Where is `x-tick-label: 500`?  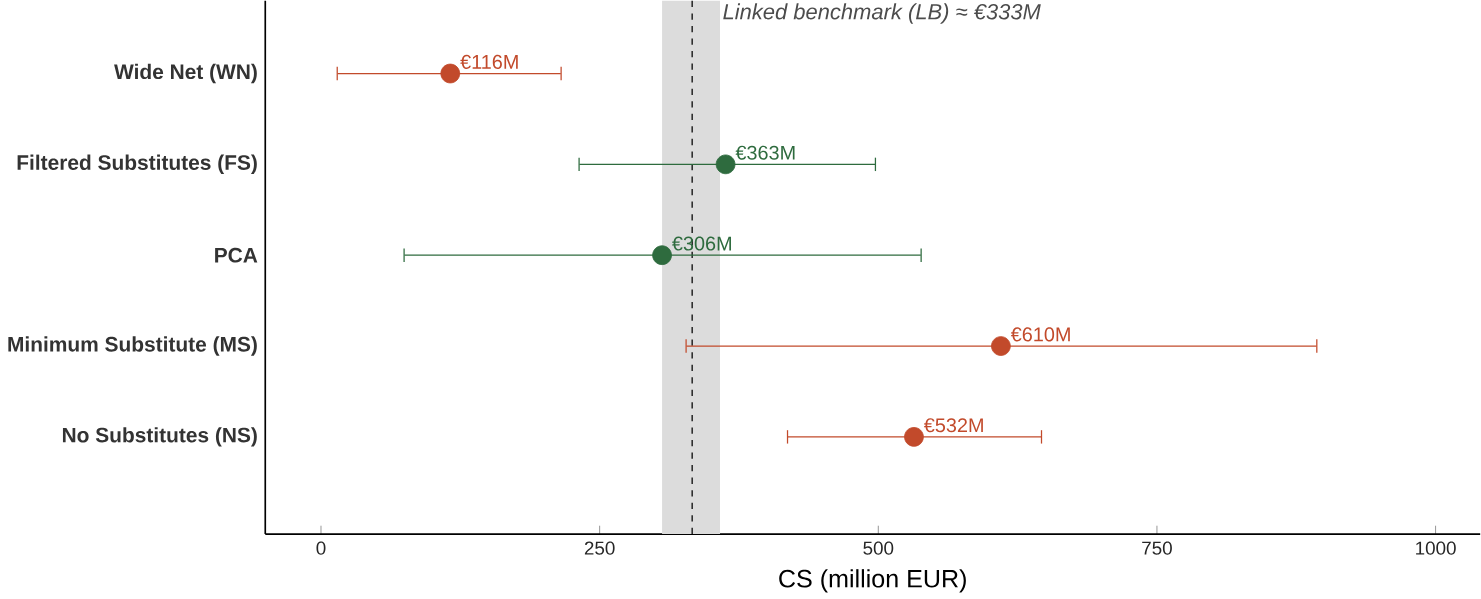 x-tick-label: 500 is located at coordinates (878, 548).